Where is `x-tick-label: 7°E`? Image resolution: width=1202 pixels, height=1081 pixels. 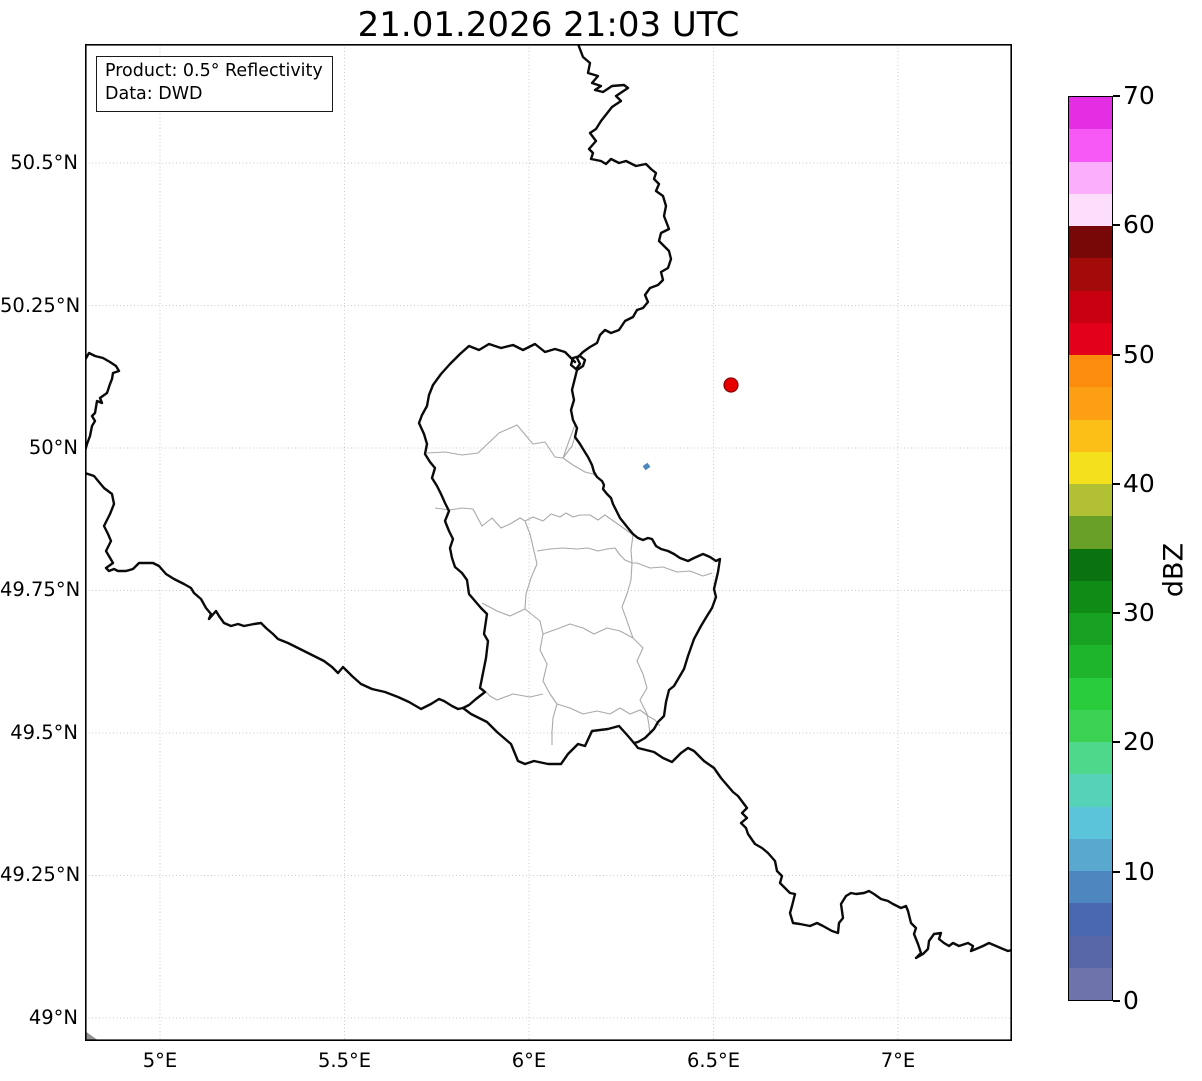 x-tick-label: 7°E is located at coordinates (898, 1060).